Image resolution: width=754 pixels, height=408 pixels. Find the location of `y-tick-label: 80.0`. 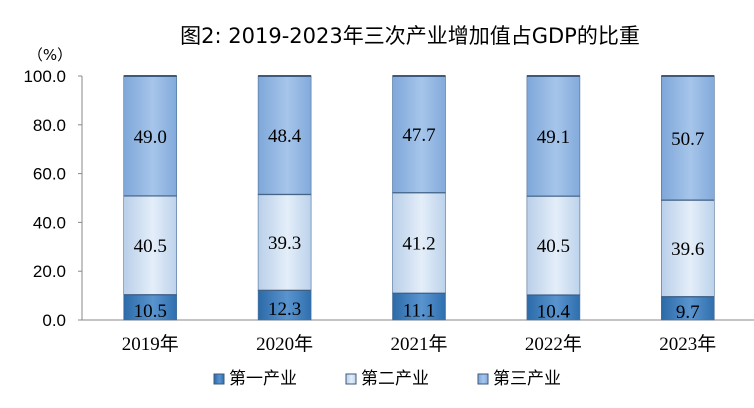

y-tick-label: 80.0 is located at coordinates (49, 125).